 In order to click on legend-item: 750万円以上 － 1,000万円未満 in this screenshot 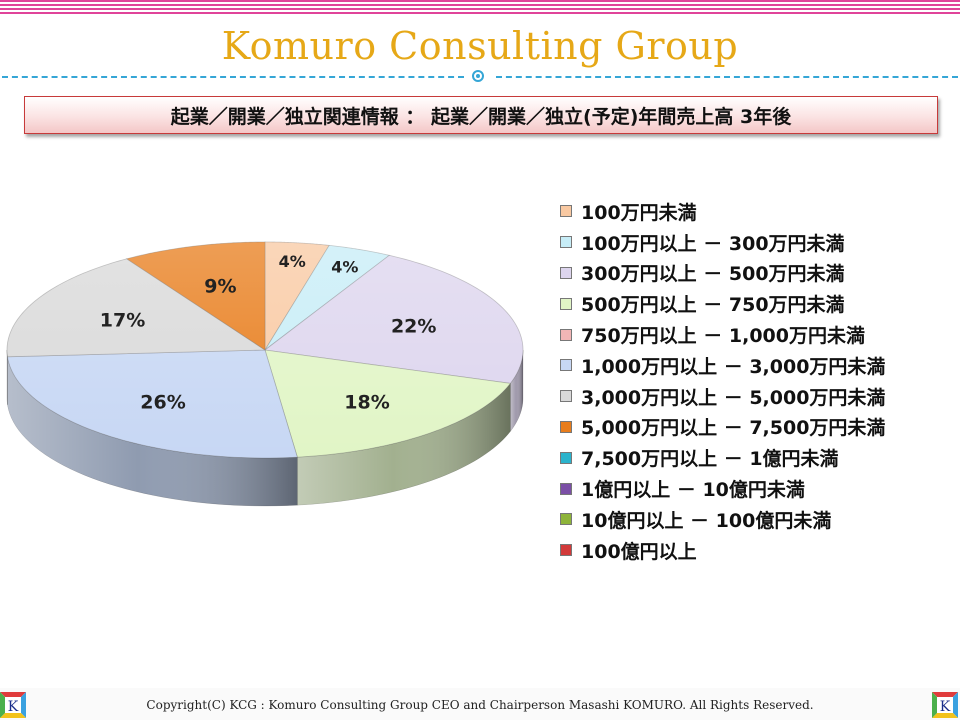, I will do `click(722, 334)`.